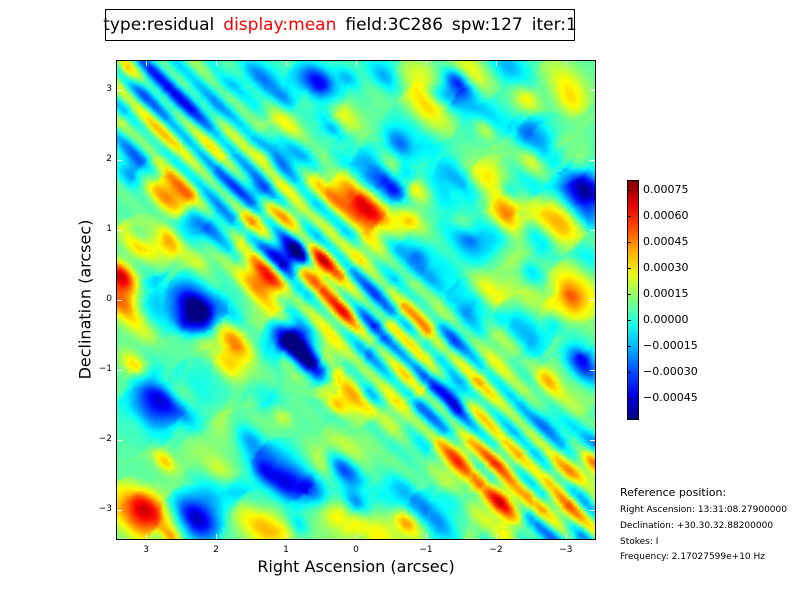  What do you see at coordinates (673, 492) in the screenshot?
I see `reference-heading: Reference position:` at bounding box center [673, 492].